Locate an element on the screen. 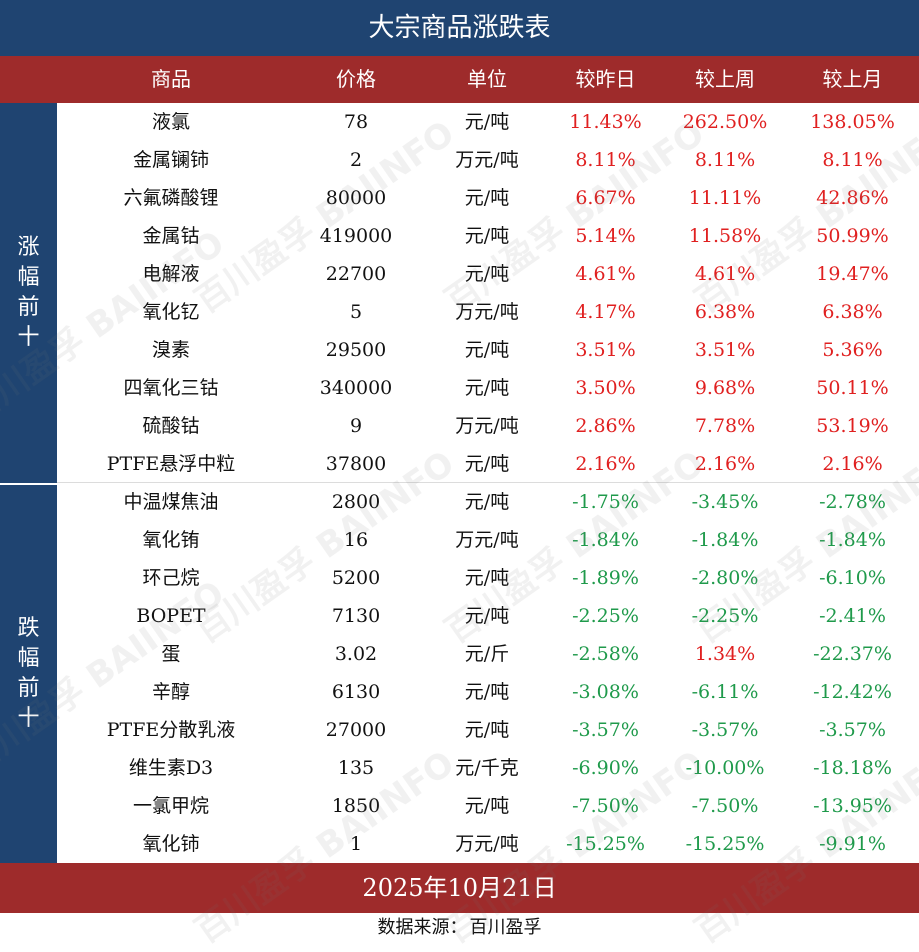 The image size is (919, 952). cell-month: -3.57% is located at coordinates (852, 730).